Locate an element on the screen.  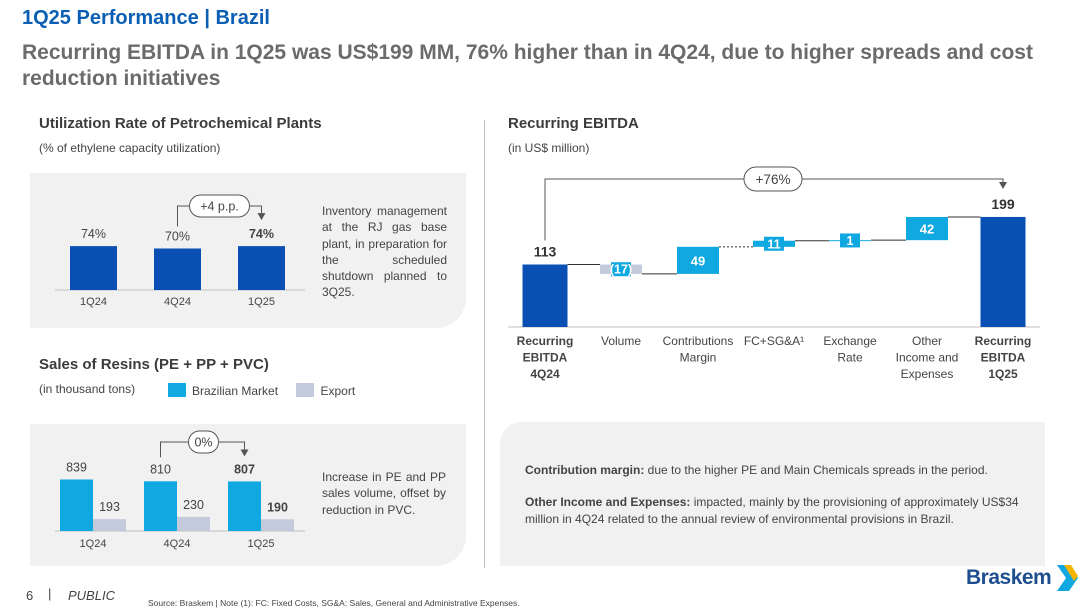
util-bar-label: 70% is located at coordinates (177, 236).